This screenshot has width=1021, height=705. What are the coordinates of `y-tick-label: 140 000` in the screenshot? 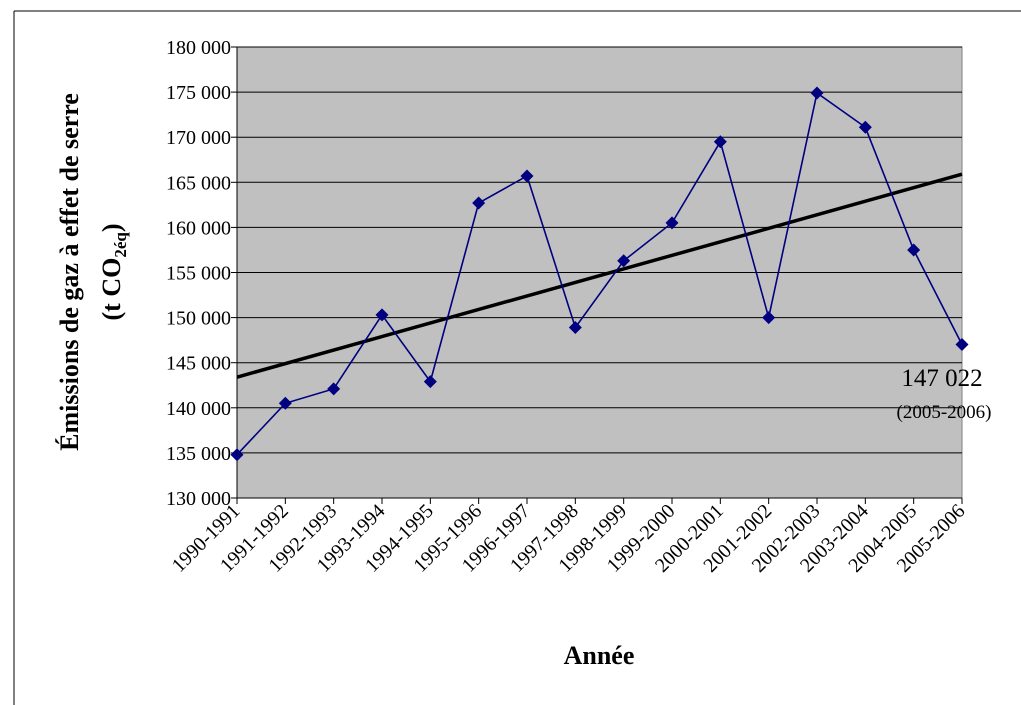 It's located at (198, 409).